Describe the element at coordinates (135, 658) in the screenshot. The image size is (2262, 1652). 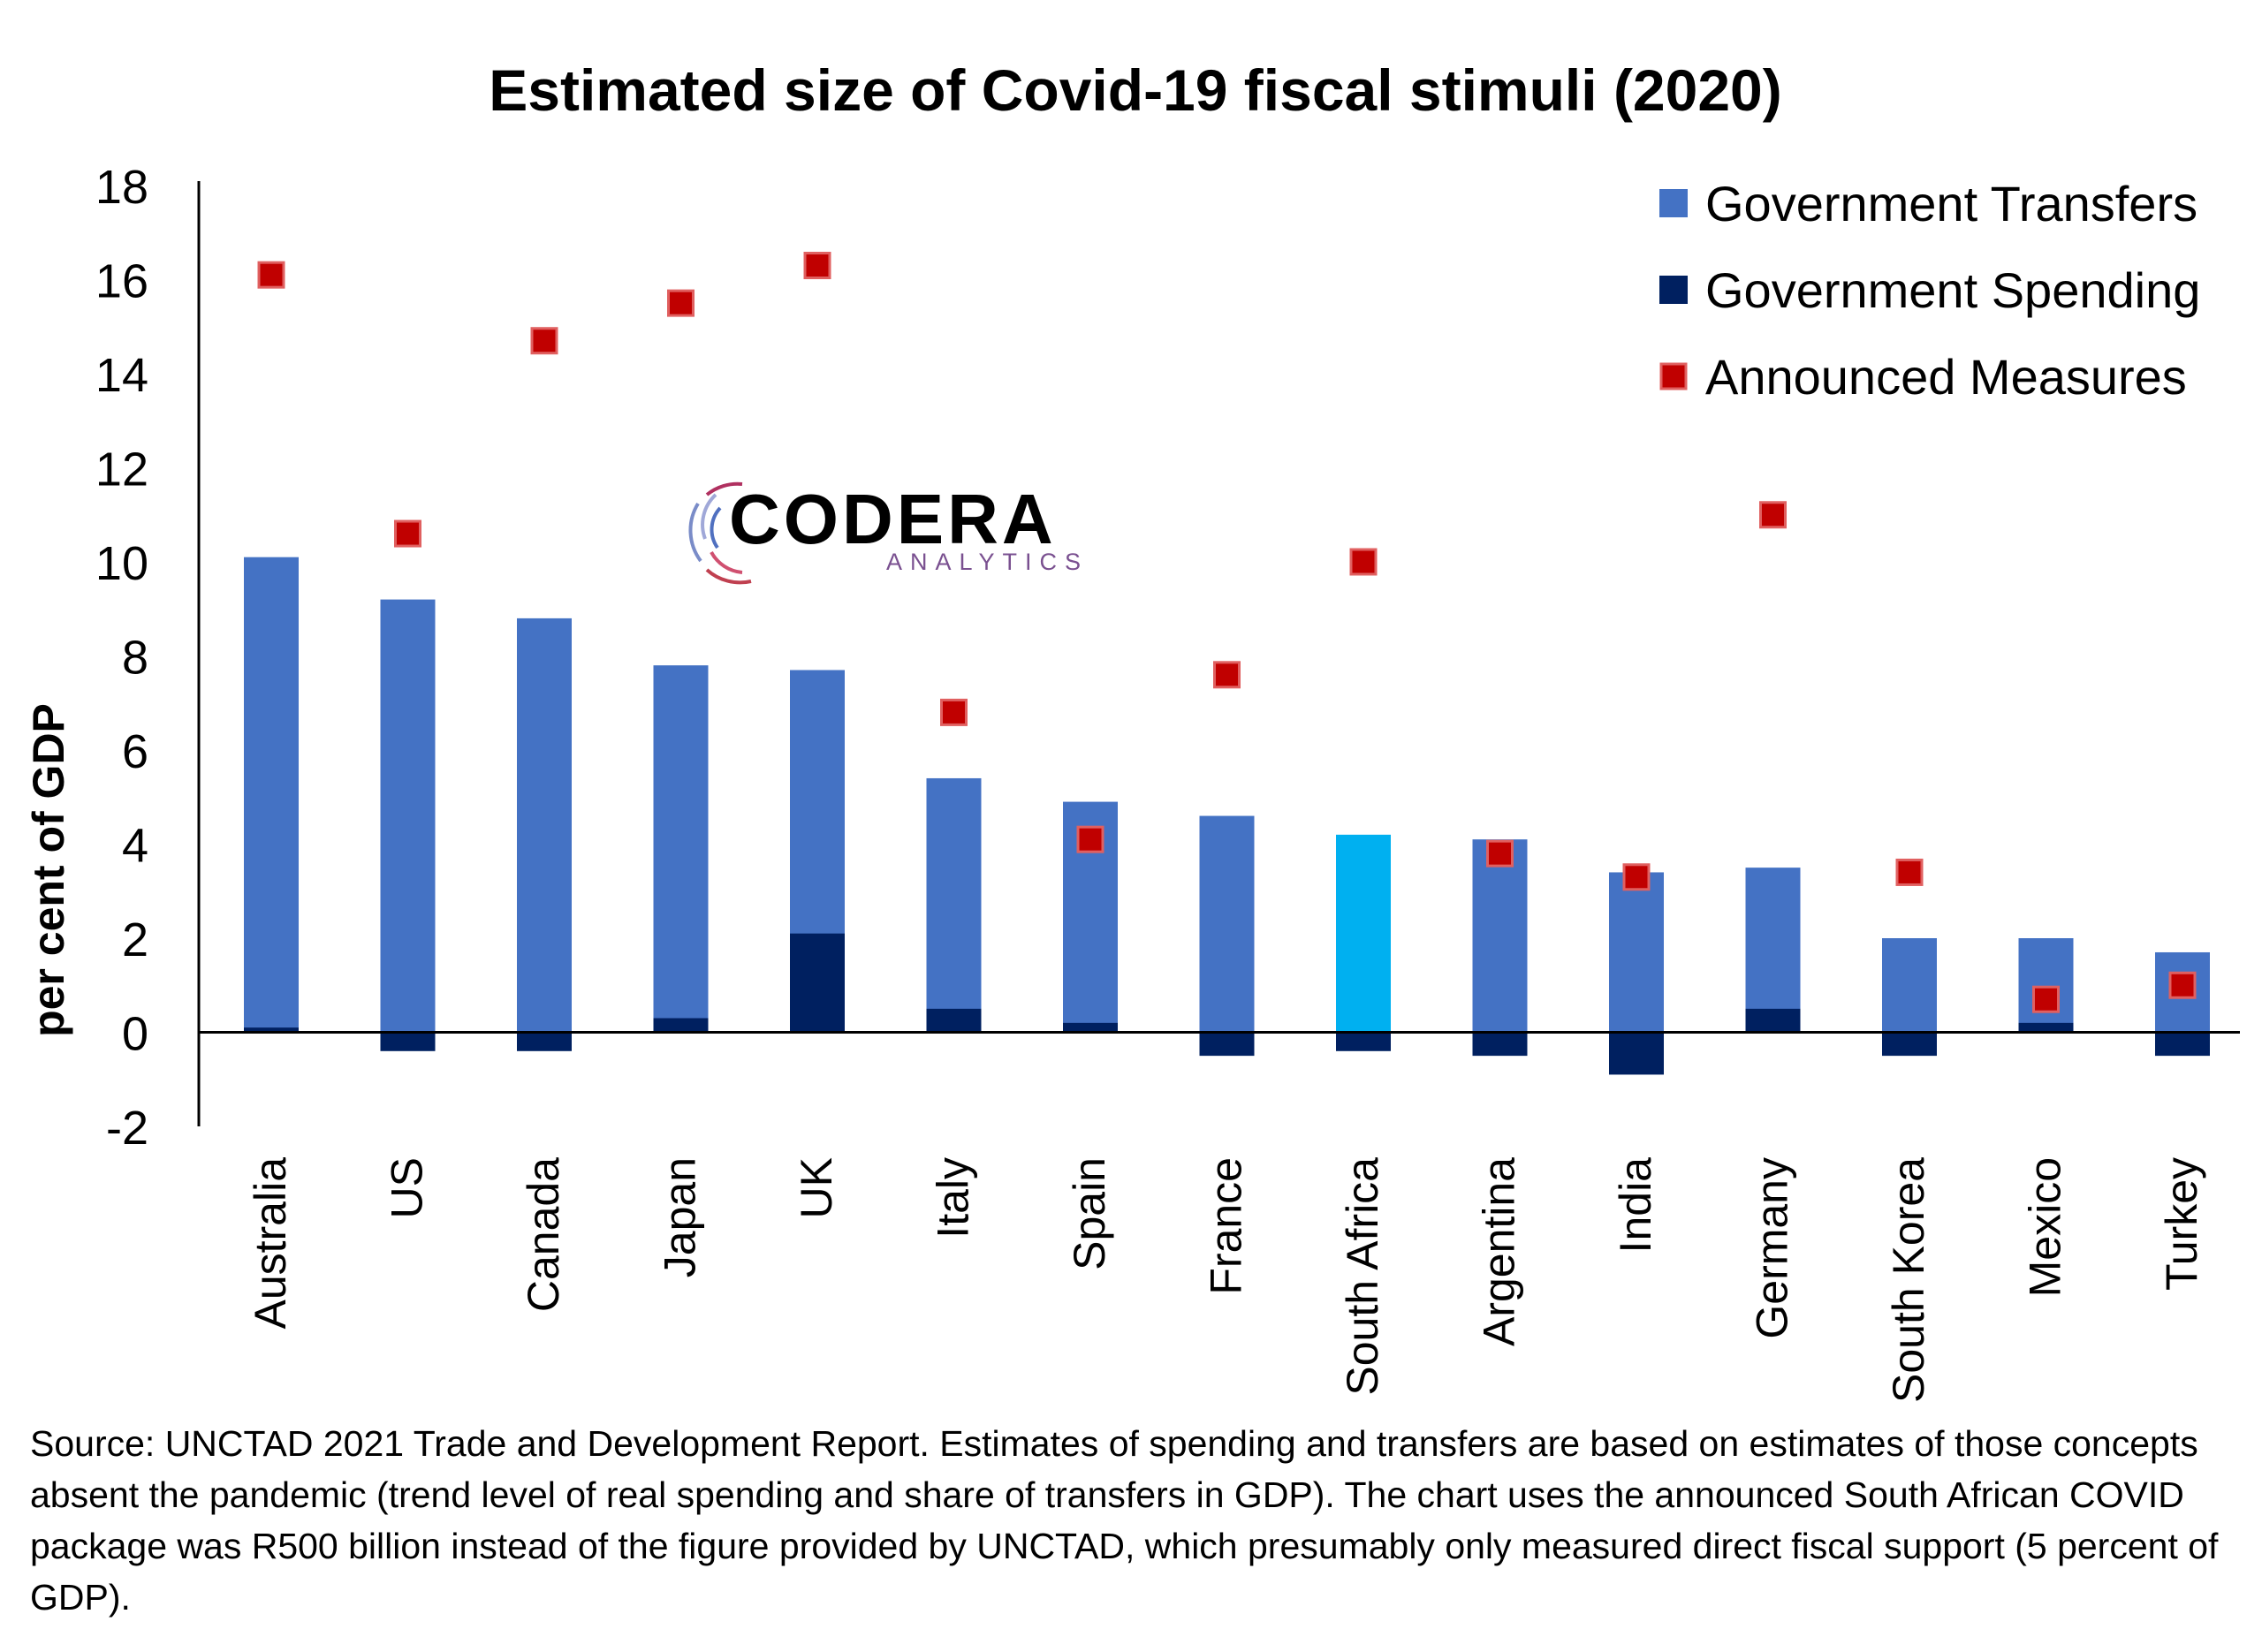
I see `y-tick-label: 8` at that location.